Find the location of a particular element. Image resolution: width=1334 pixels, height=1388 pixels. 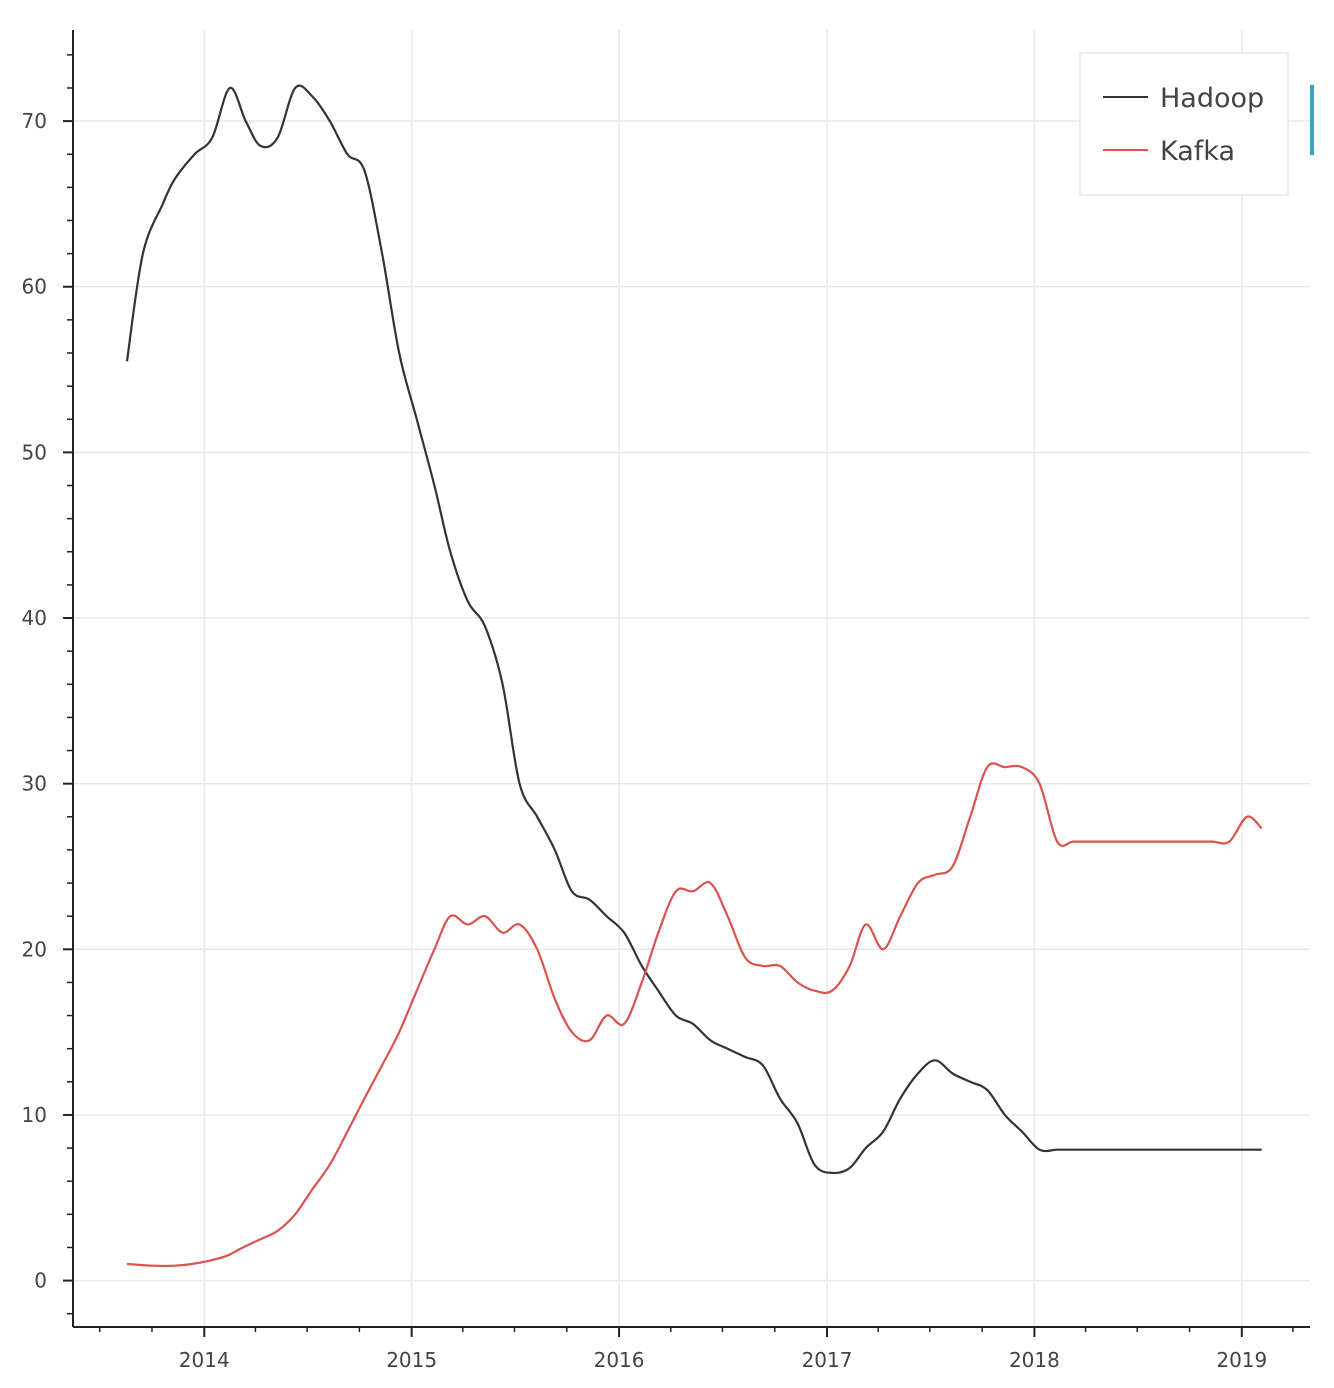

legend-box is located at coordinates (1184, 124).